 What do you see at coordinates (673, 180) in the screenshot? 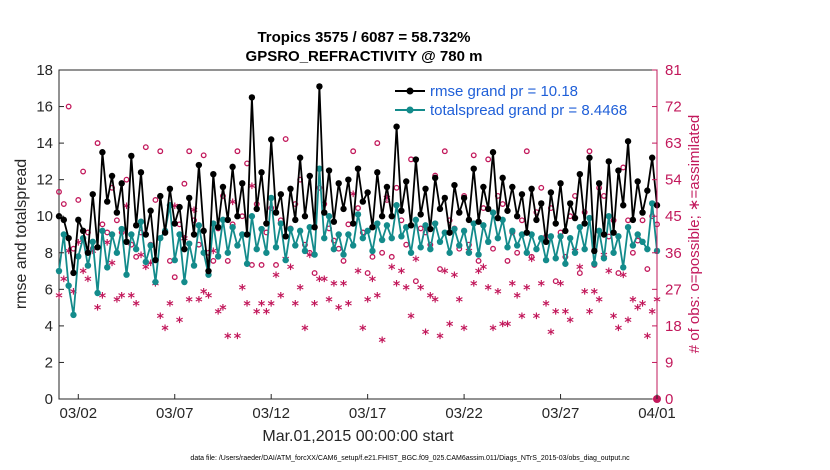
I see `y2-tick-label: 54` at bounding box center [673, 180].